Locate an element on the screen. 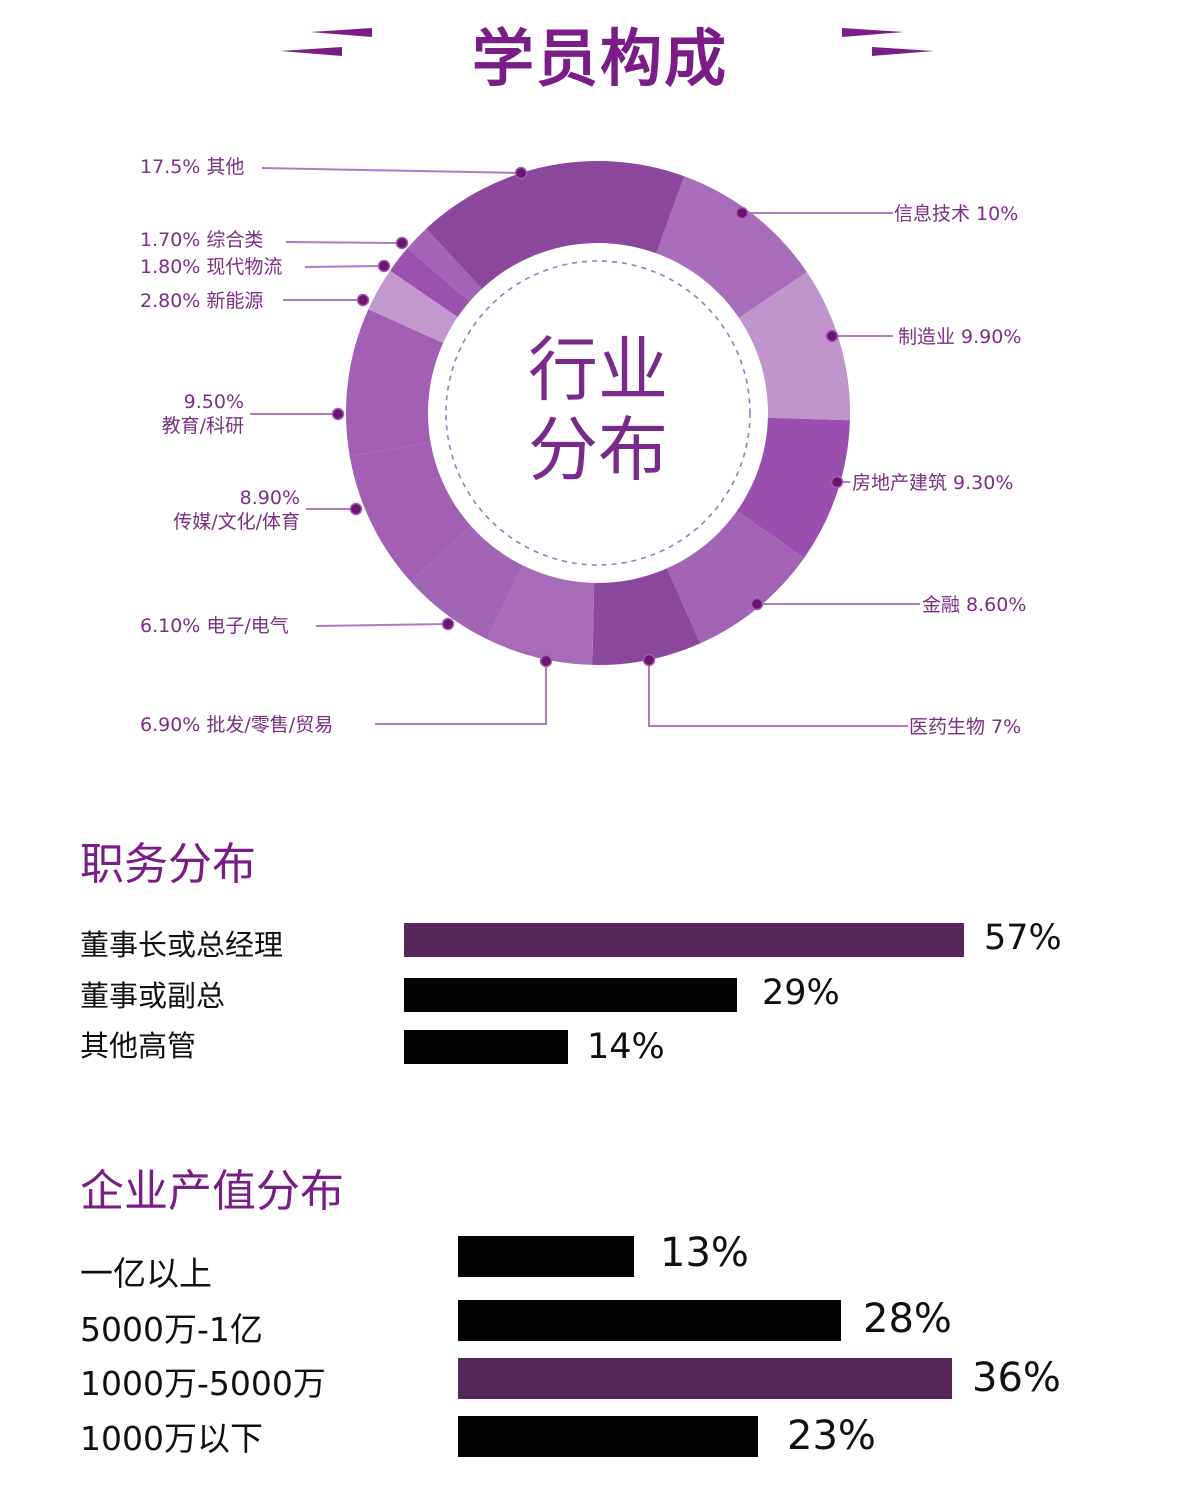 The height and width of the screenshot is (1507, 1200). donut-hole is located at coordinates (598, 413).